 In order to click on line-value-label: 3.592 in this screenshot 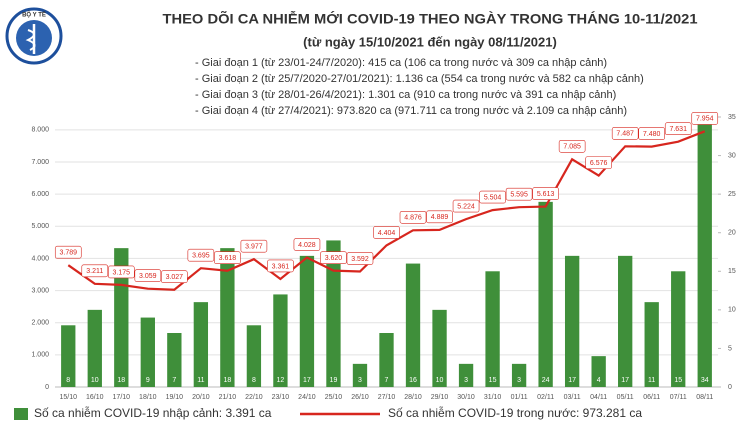, I will do `click(360, 259)`.